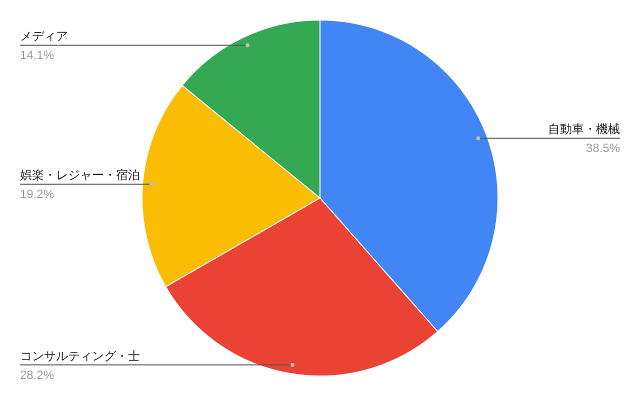 The image size is (640, 396). Describe the element at coordinates (37, 194) in the screenshot. I see `data-label: 19.2%` at that location.